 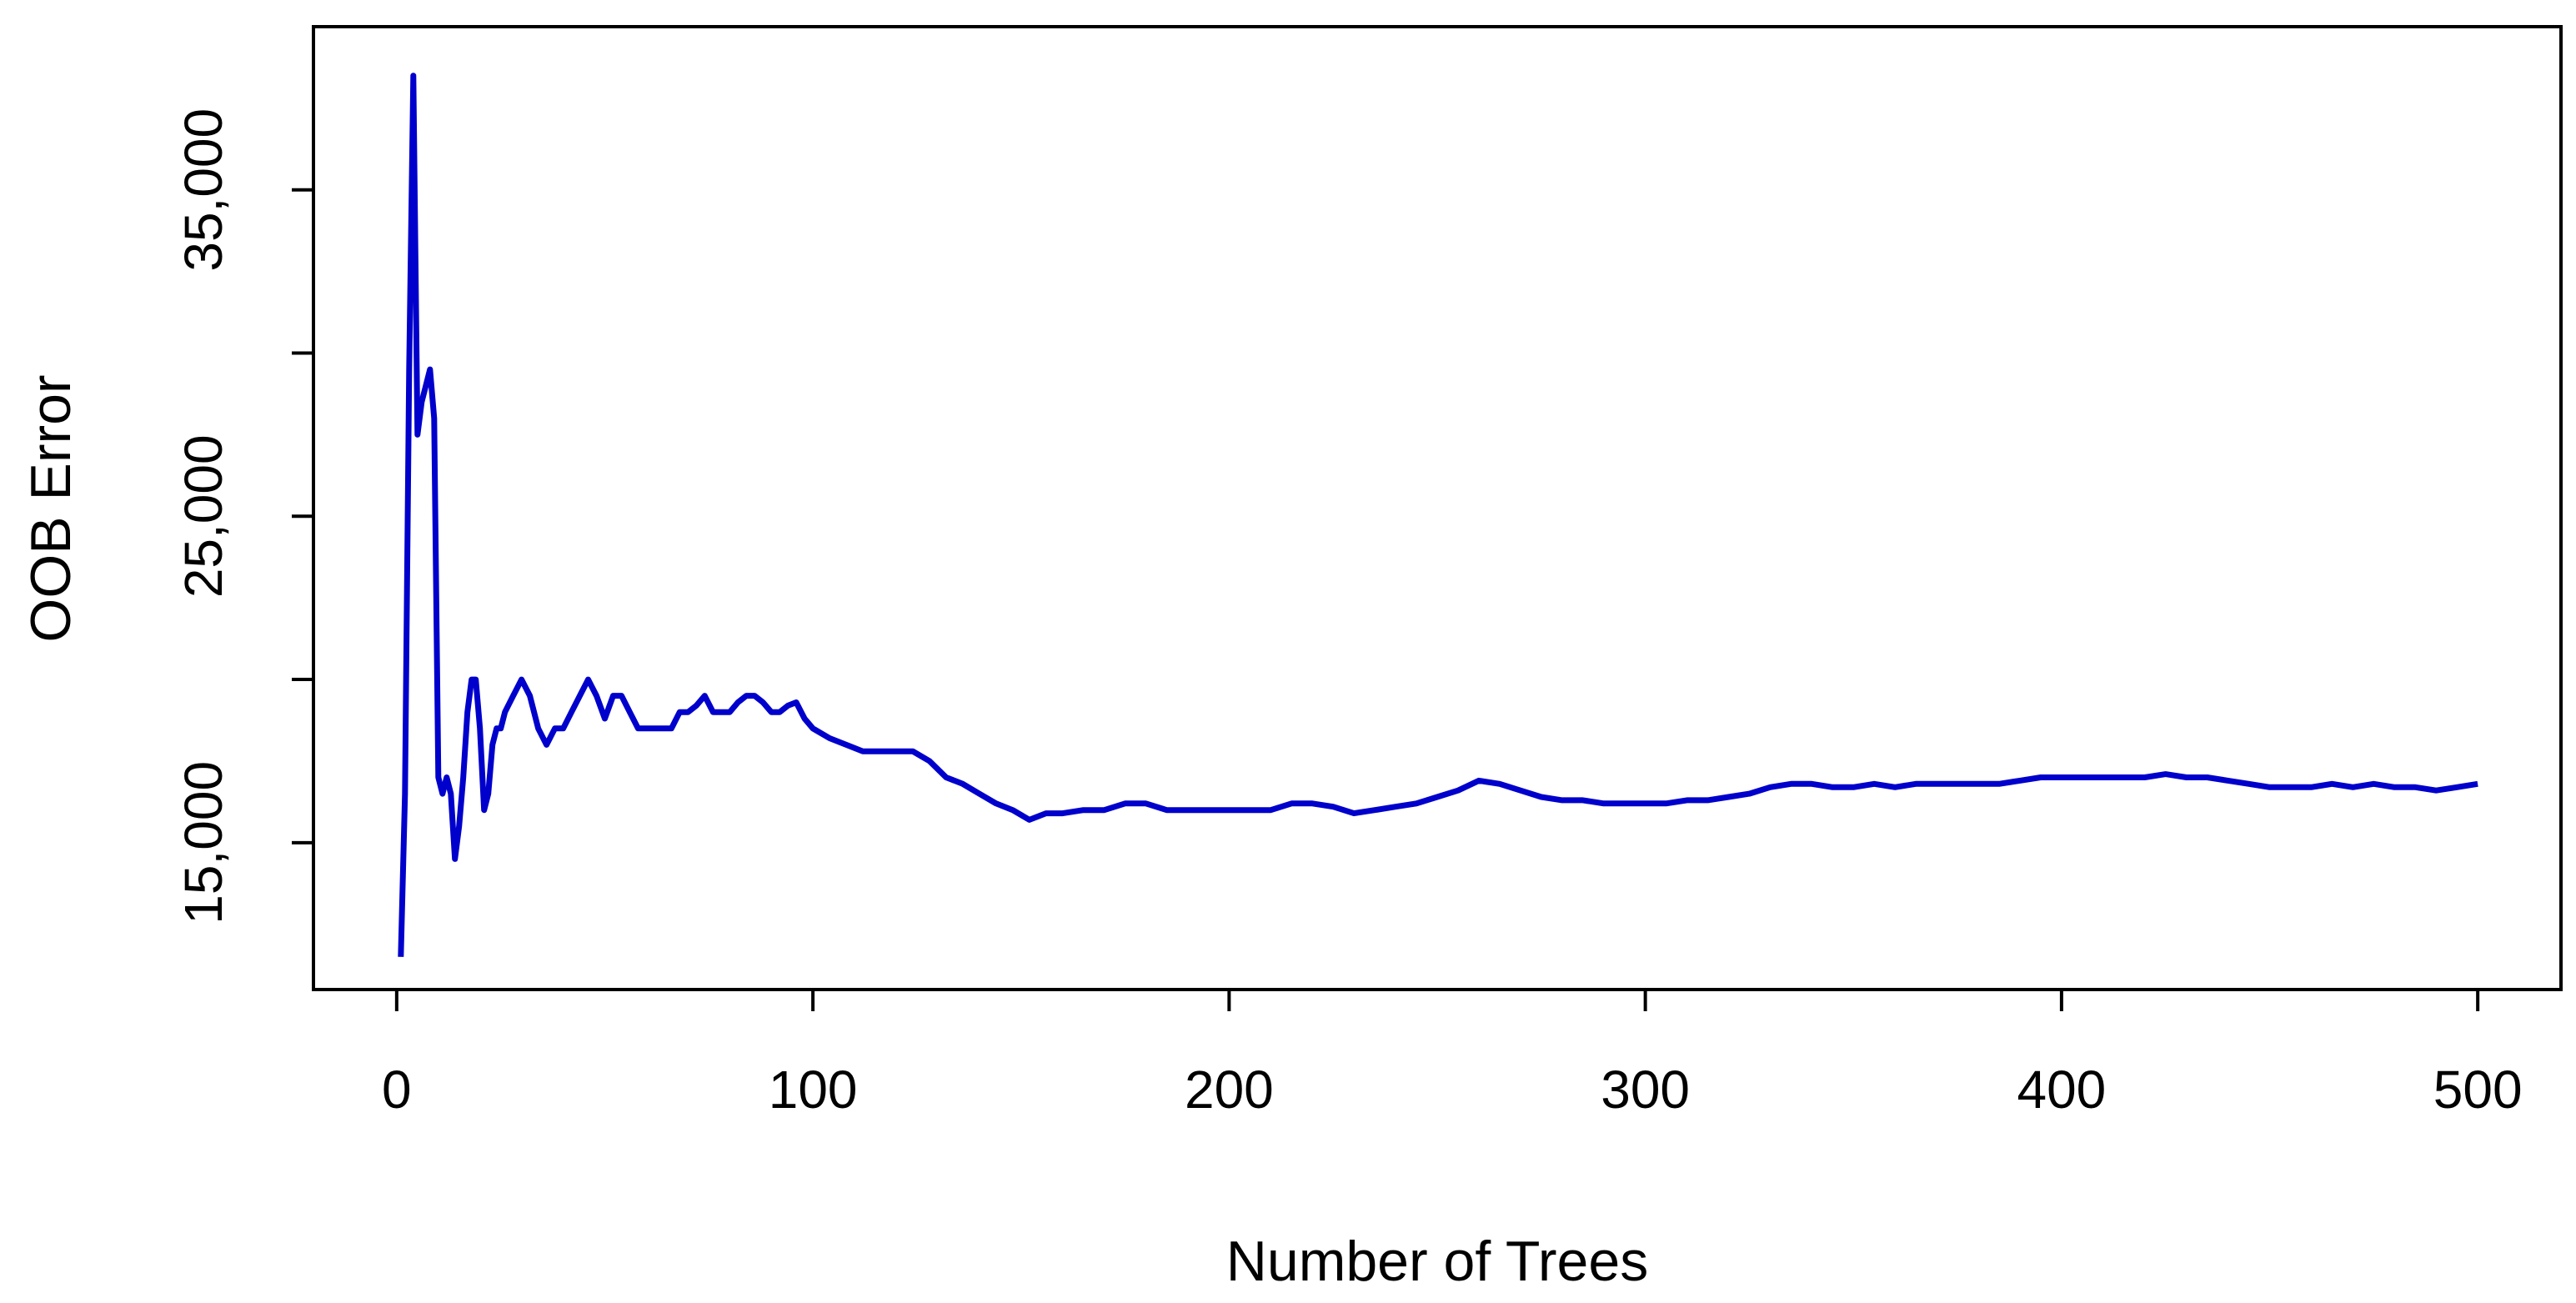 What do you see at coordinates (813, 1090) in the screenshot?
I see `x-tick-label: 100` at bounding box center [813, 1090].